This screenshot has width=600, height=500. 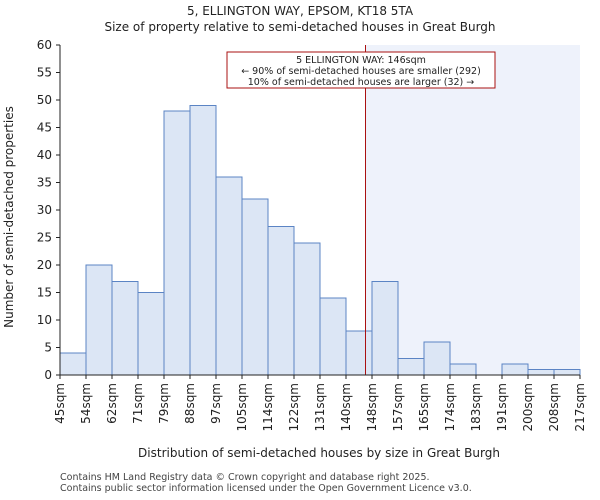 I want to click on annotation-box, so click(x=361, y=70).